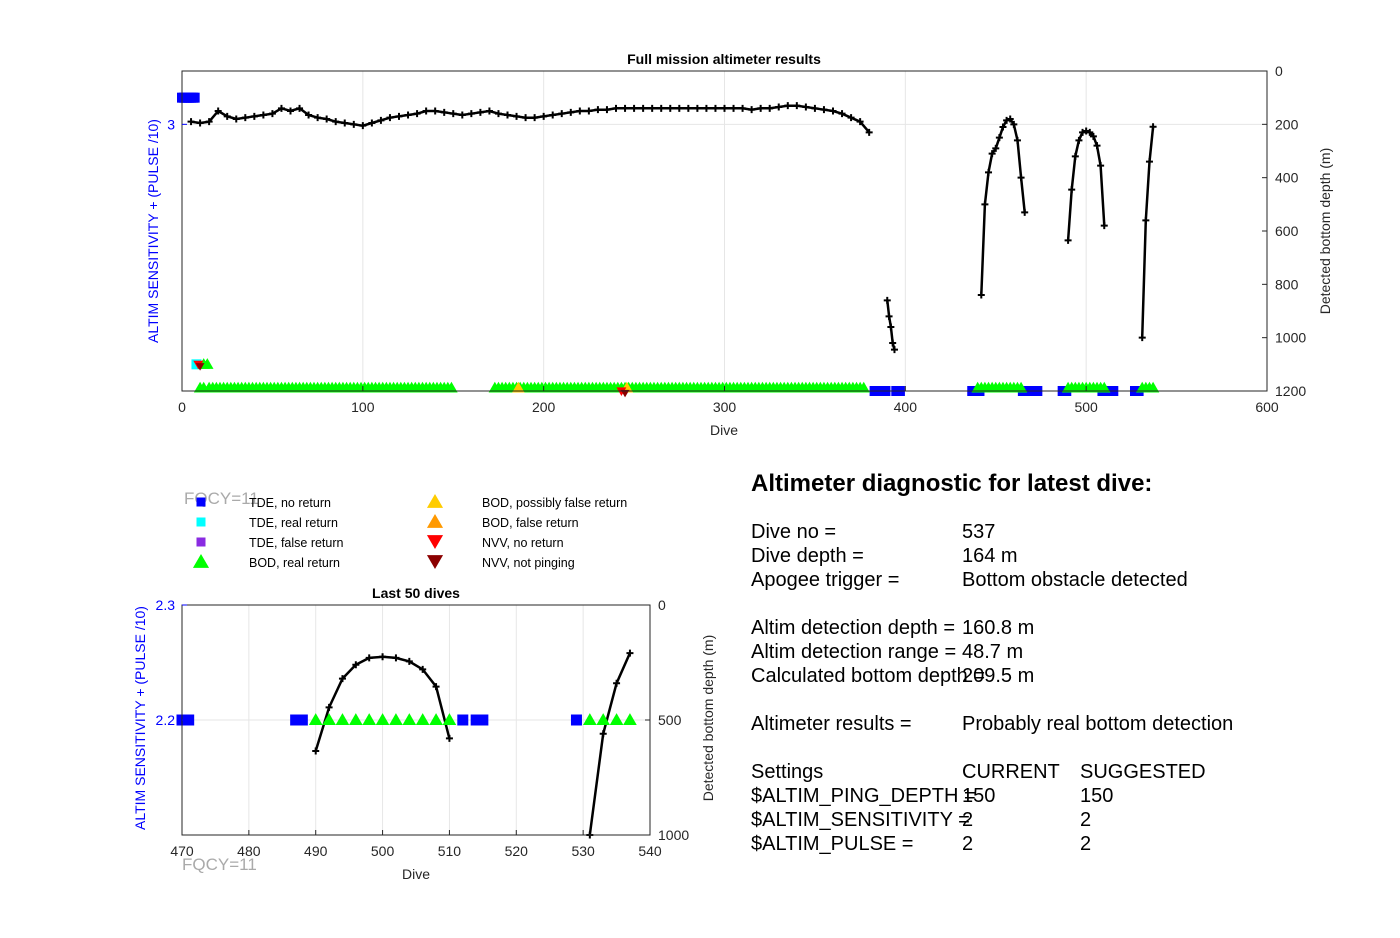  I want to click on settings-header-row: Settings CURRENT SUGGESTED, so click(1071, 772).